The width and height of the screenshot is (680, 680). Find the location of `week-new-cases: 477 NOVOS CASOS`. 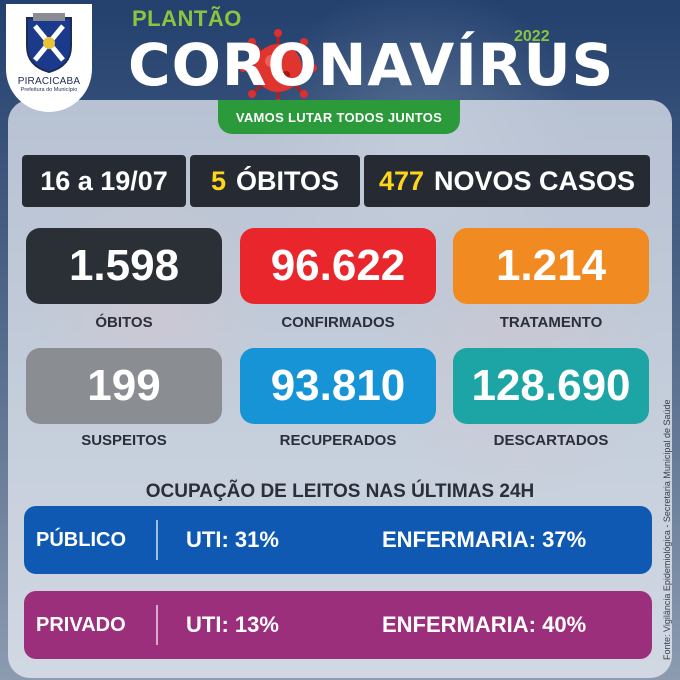

week-new-cases: 477 NOVOS CASOS is located at coordinates (507, 181).